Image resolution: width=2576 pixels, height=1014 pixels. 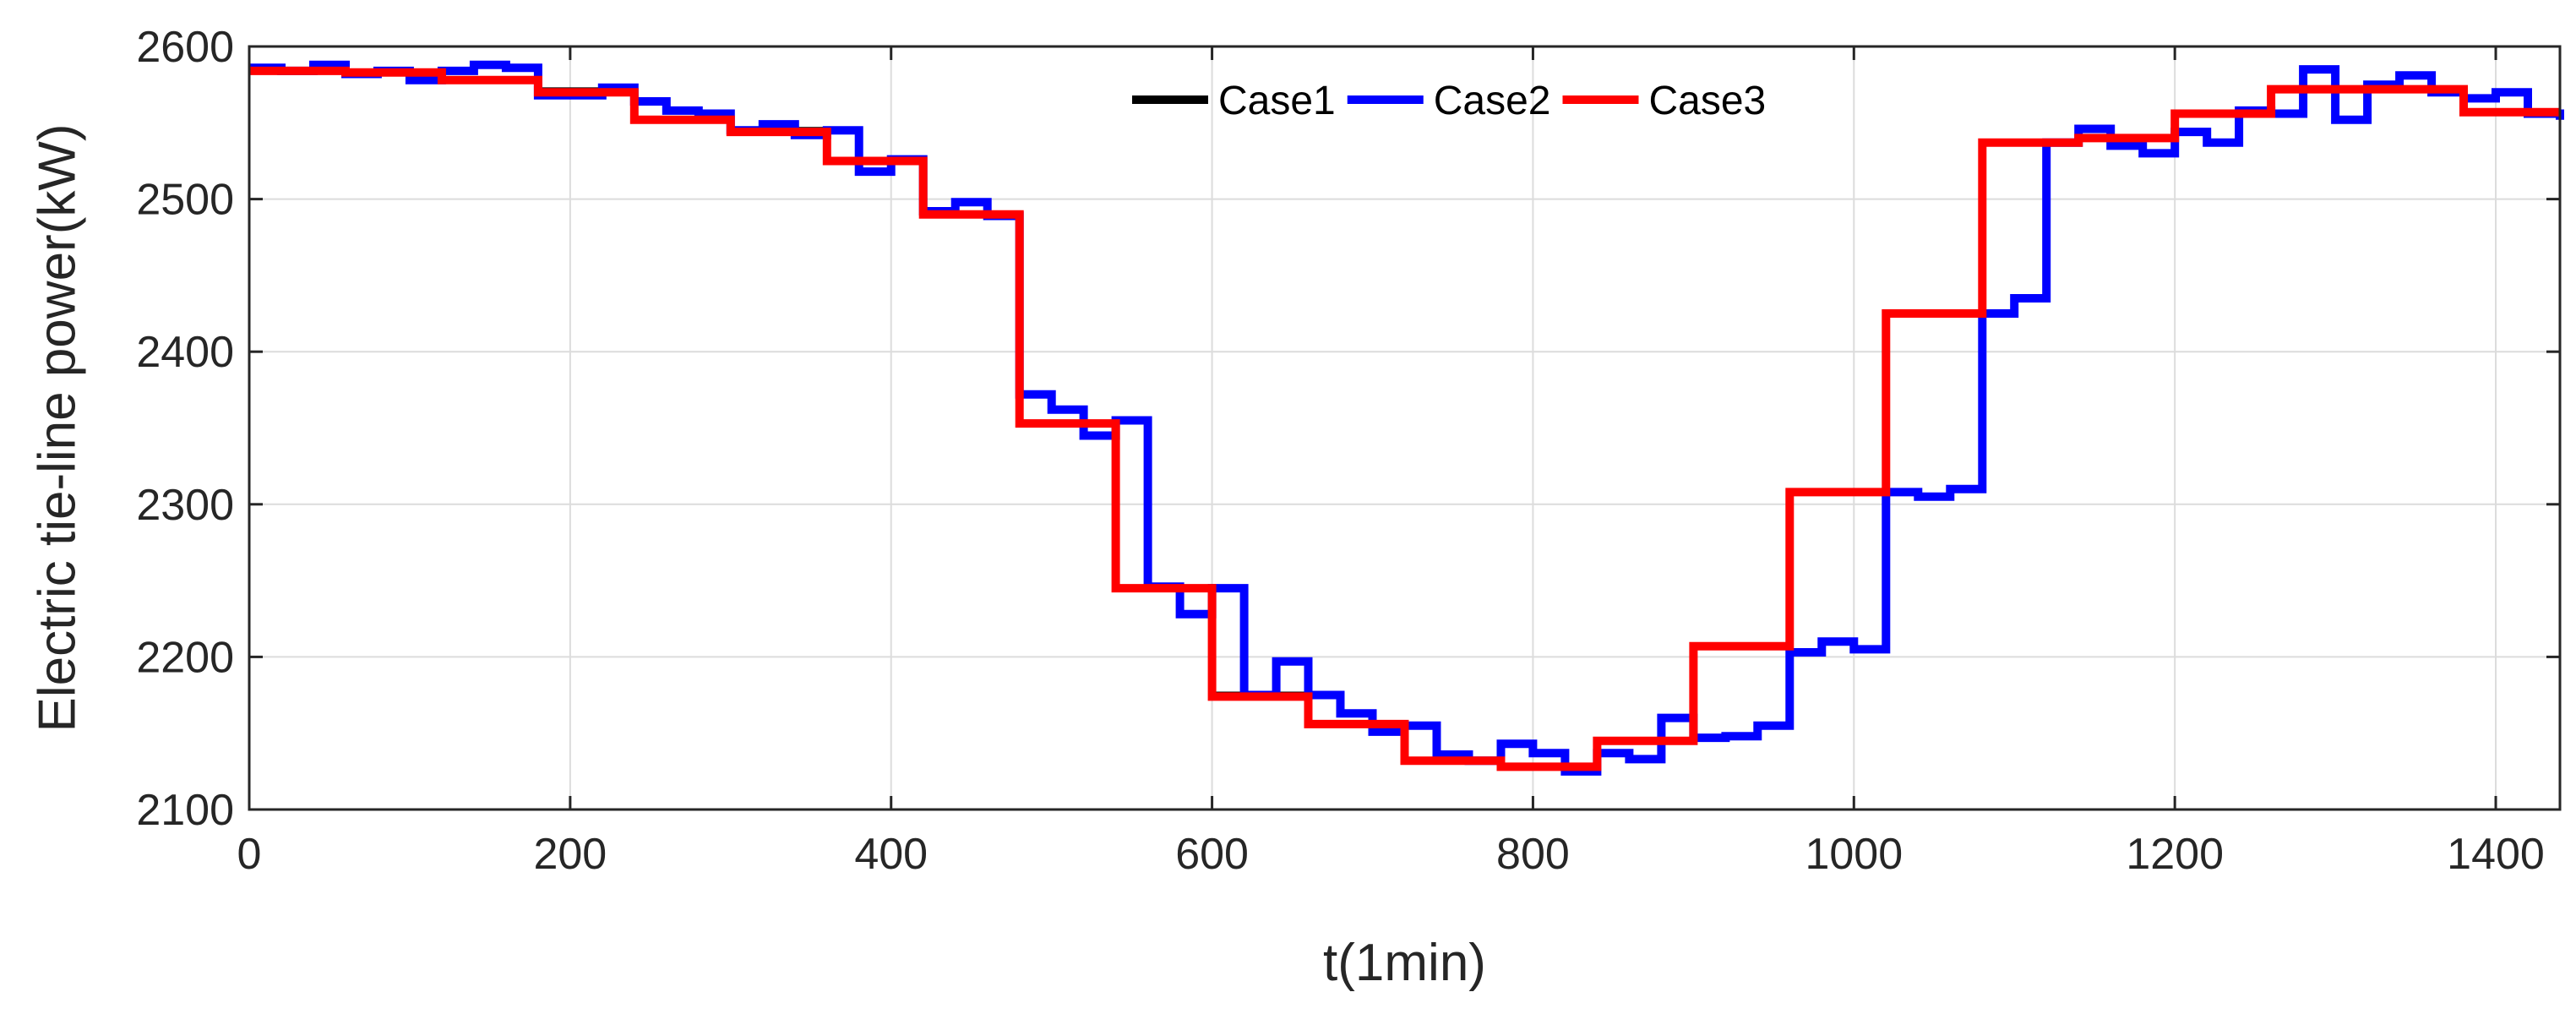 I want to click on x-tick-label: 0, so click(x=250, y=854).